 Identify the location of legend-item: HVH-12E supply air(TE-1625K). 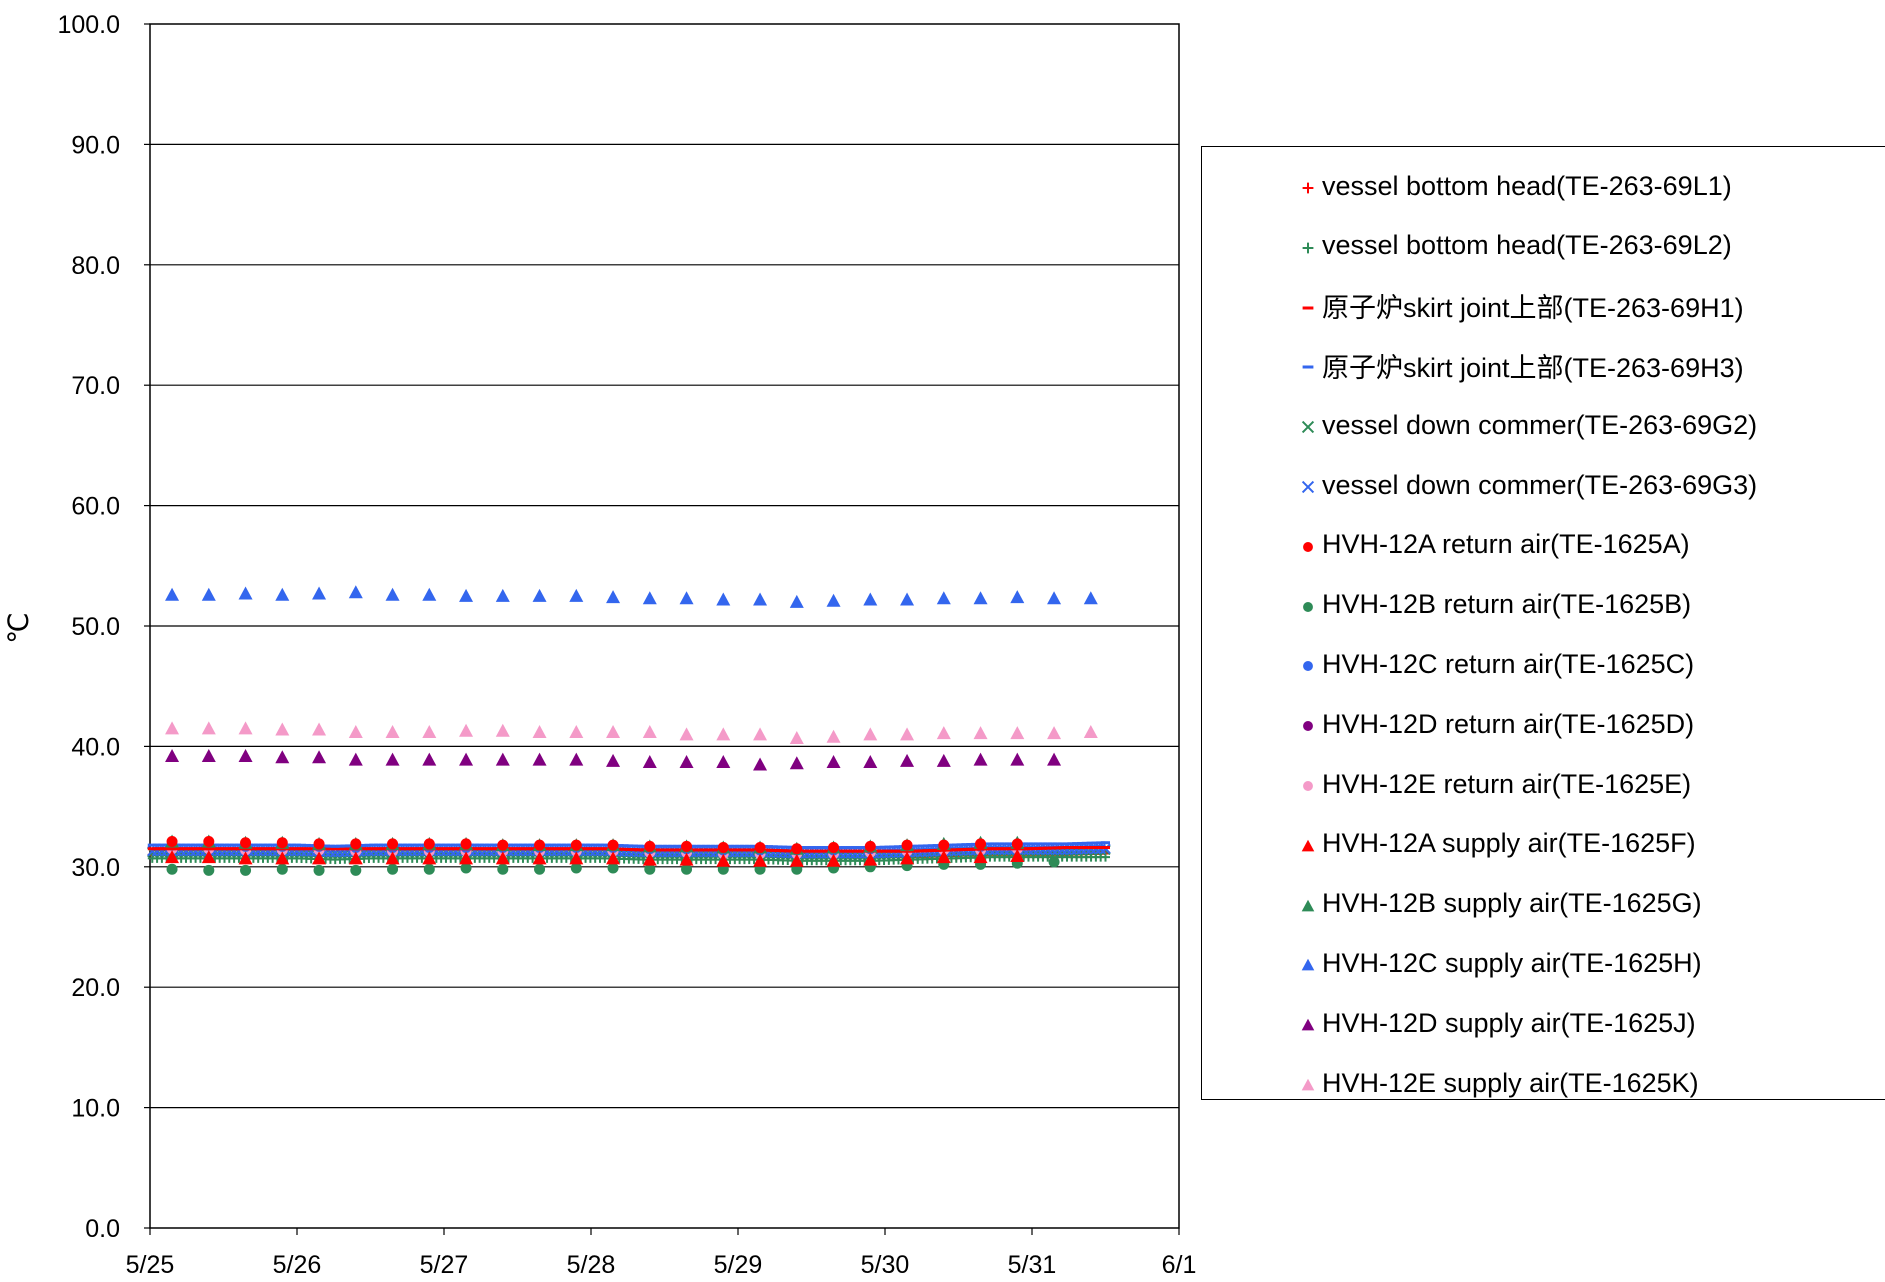
(1498, 1083).